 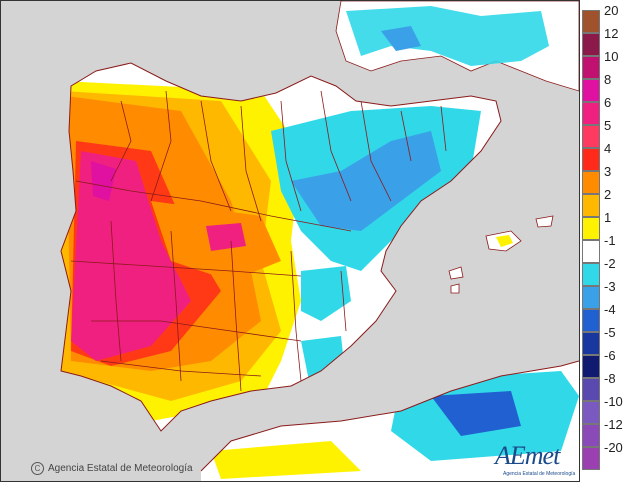 What do you see at coordinates (226, 237) in the screenshot?
I see `warm-pink-central` at bounding box center [226, 237].